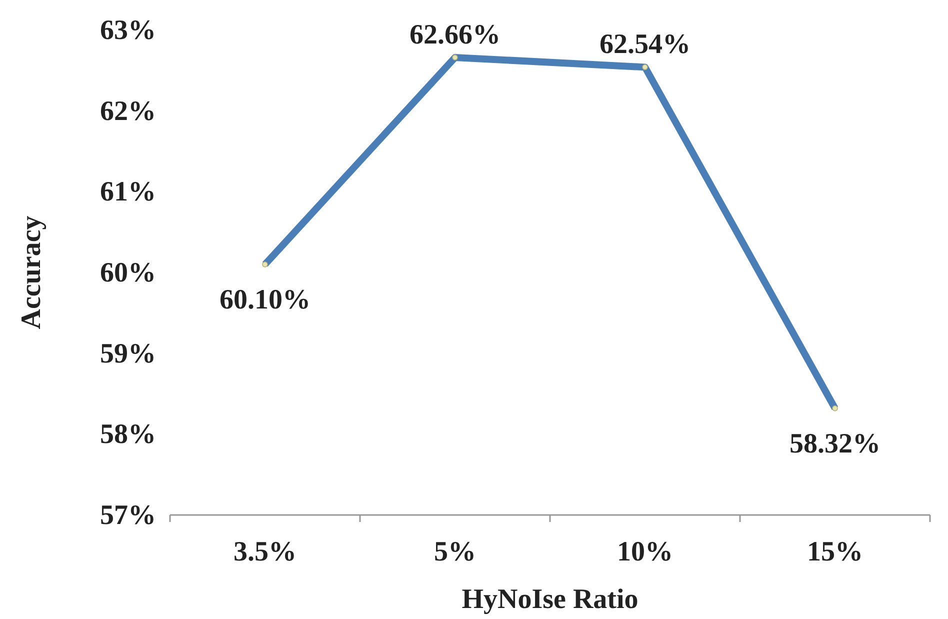 The width and height of the screenshot is (948, 619). I want to click on y-tick-label: 58%, so click(128, 434).